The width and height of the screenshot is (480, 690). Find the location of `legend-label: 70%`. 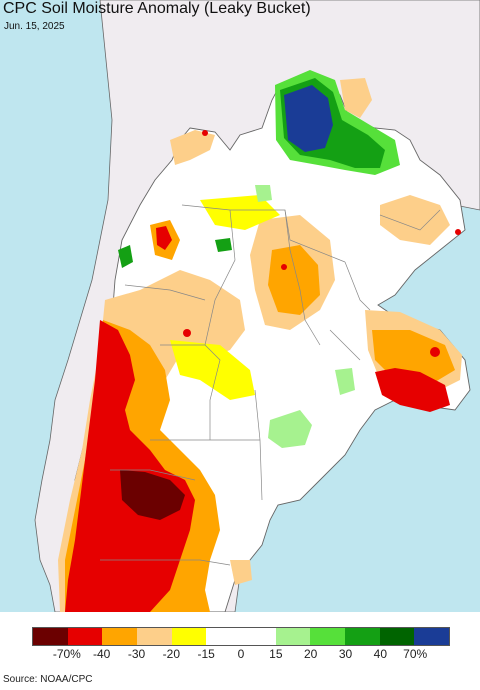

legend-label: 70% is located at coordinates (415, 654).